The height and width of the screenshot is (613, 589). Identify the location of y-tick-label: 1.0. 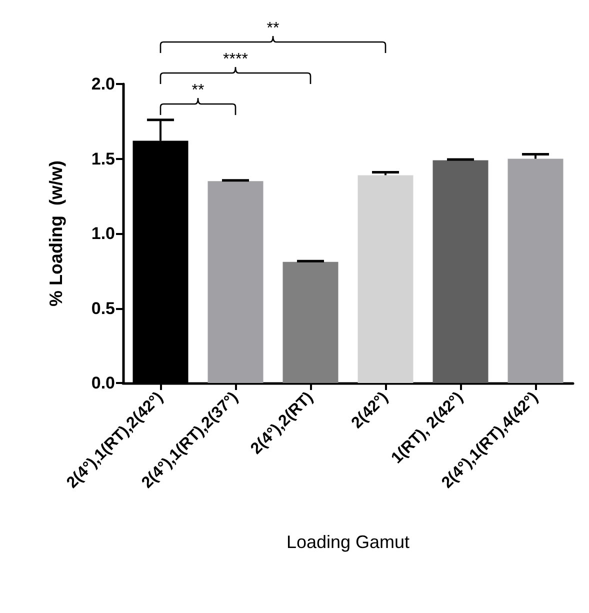
(103, 233).